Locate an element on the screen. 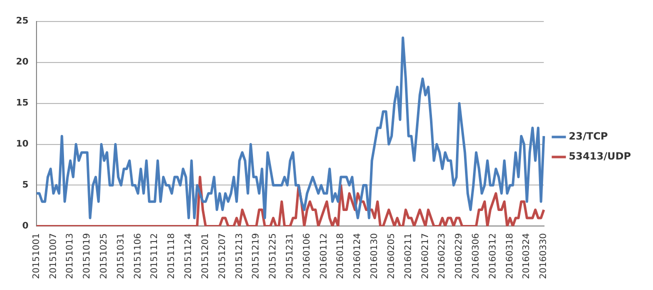 This screenshot has width=653, height=290. x-tick-label: 20160223 is located at coordinates (443, 256).